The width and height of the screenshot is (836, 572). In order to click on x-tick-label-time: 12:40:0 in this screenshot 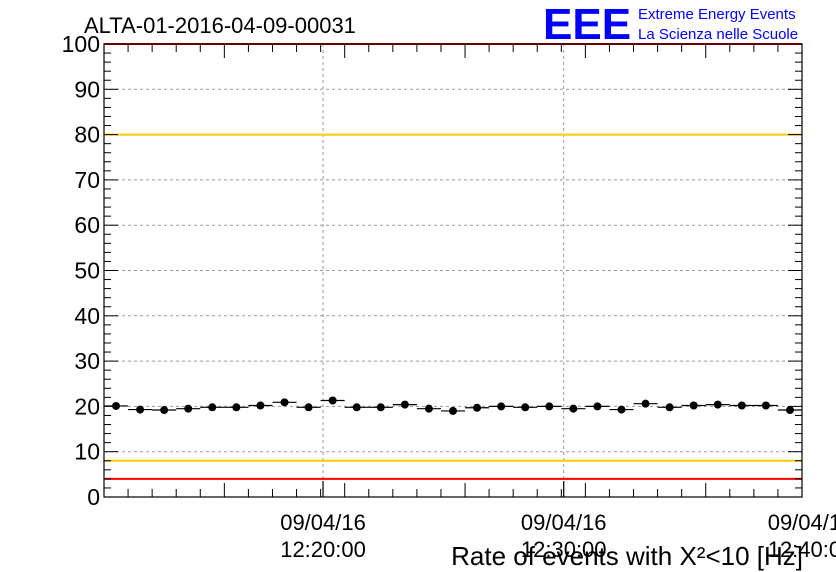, I will do `click(802, 549)`.